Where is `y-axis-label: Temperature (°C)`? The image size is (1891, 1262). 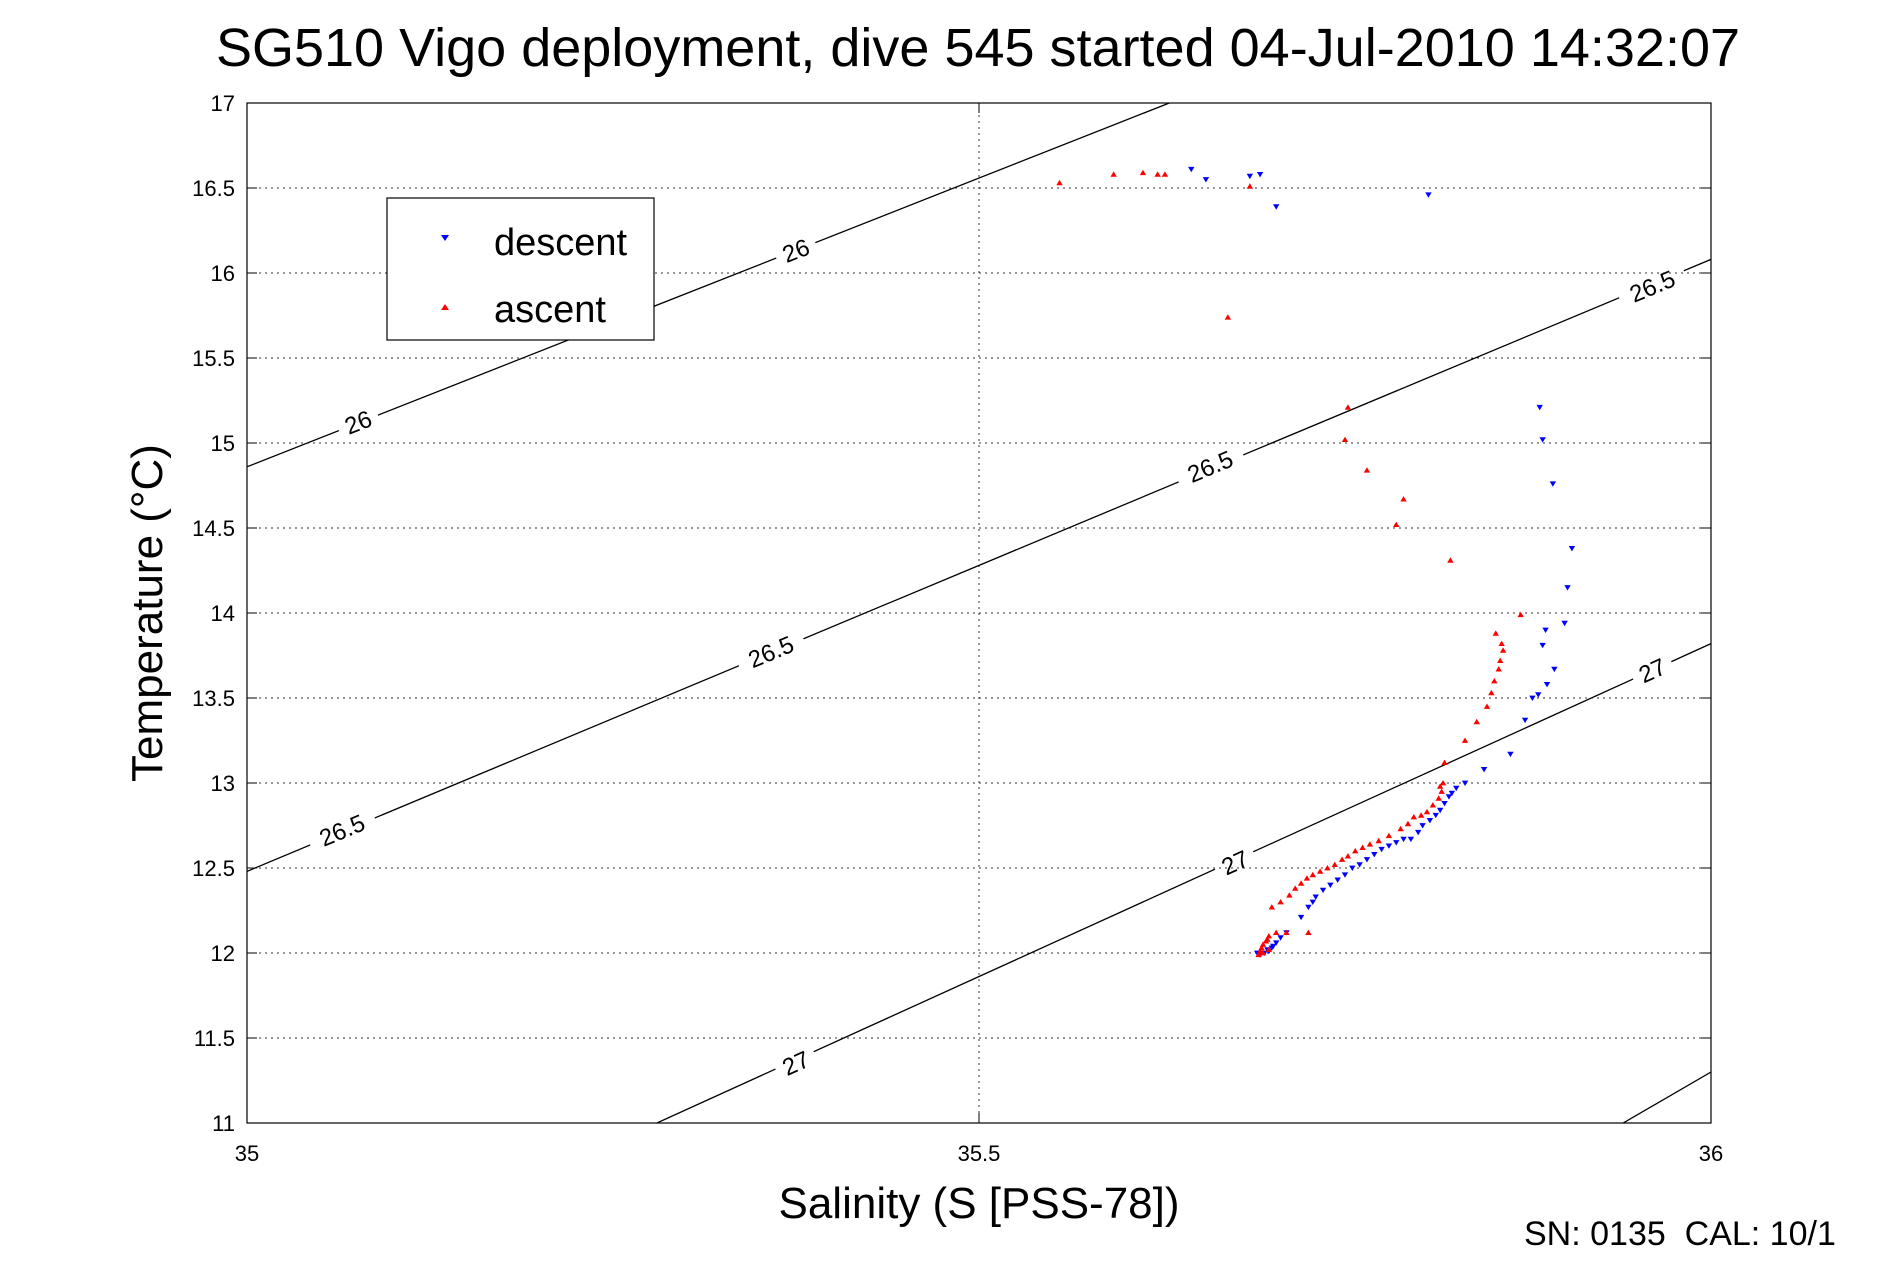
y-axis-label: Temperature (°C) is located at coordinates (147, 613).